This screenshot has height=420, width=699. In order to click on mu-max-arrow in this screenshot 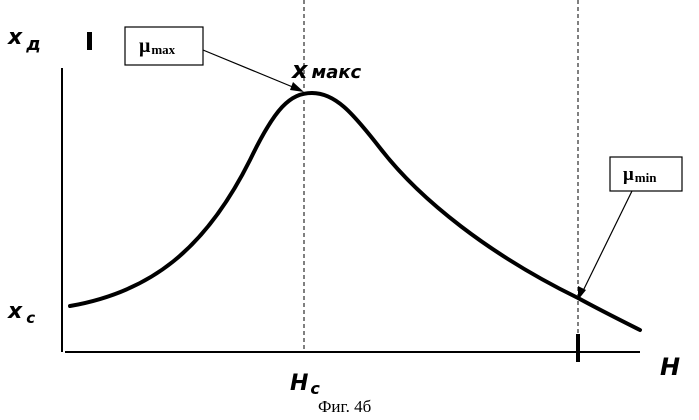, I will do `click(251, 70)`.